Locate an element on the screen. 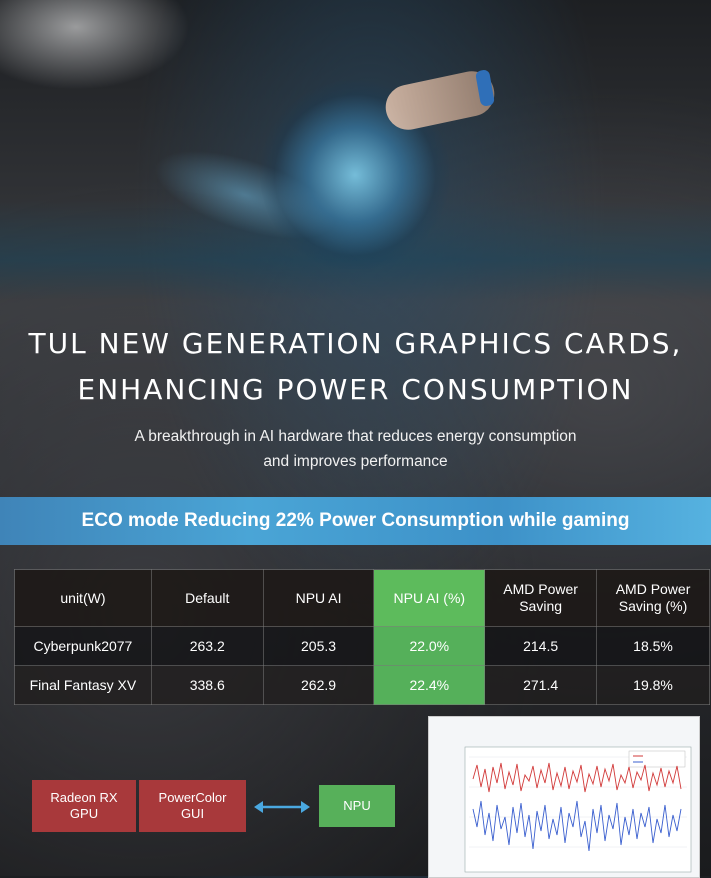  gpu-label: Radeon RX GPU is located at coordinates (84, 805).